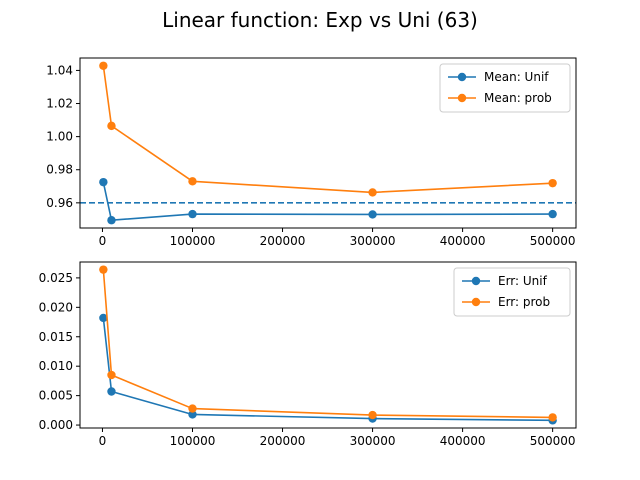 The height and width of the screenshot is (480, 640). Describe the element at coordinates (524, 302) in the screenshot. I see `legend-label: Err: prob` at that location.